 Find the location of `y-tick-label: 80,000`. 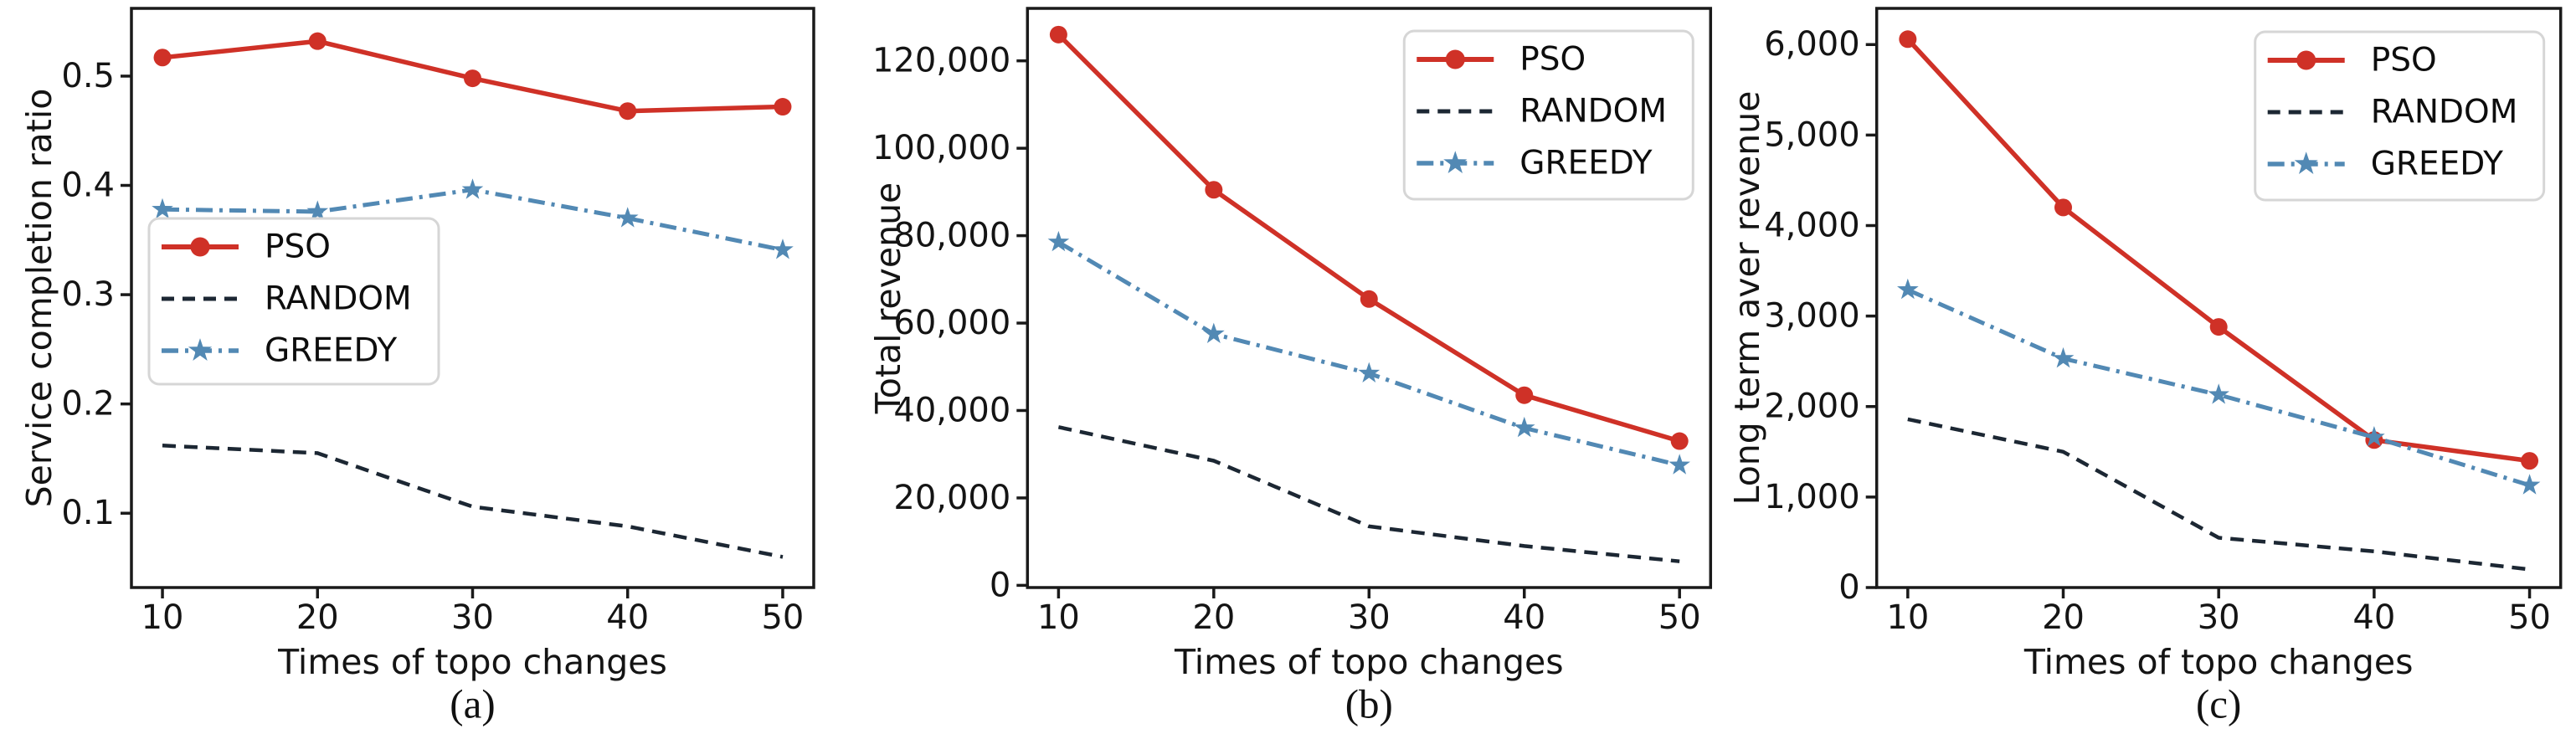

y-tick-label: 80,000 is located at coordinates (952, 236).